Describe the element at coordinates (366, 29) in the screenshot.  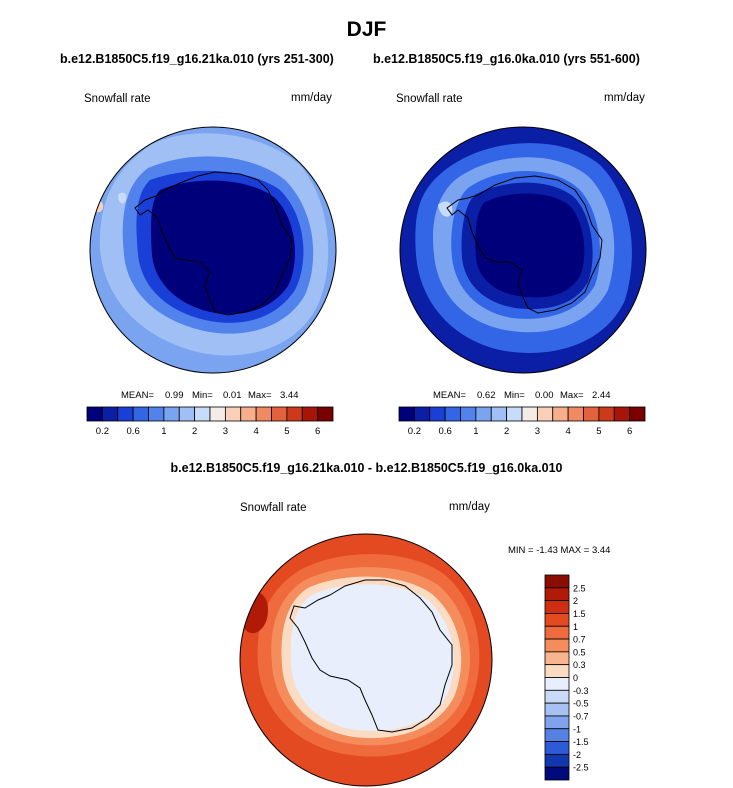
I see `figure-title: DJF` at that location.